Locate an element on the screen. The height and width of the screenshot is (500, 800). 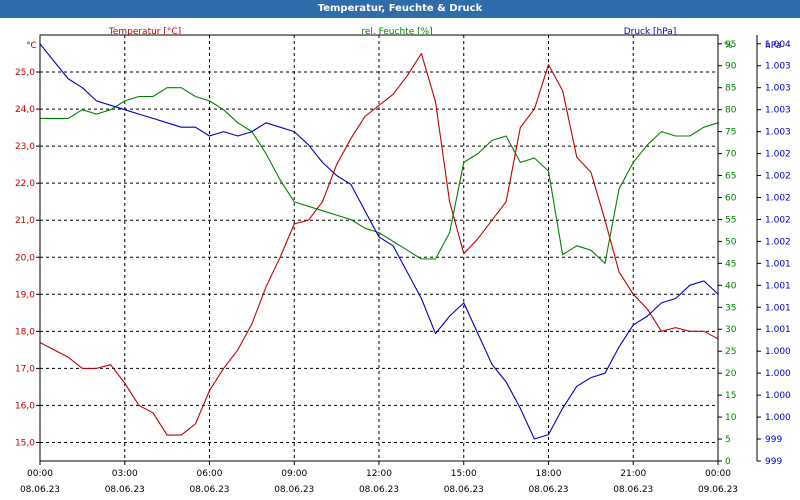
temperature-tick-label: 21,0 is located at coordinates (25, 221).